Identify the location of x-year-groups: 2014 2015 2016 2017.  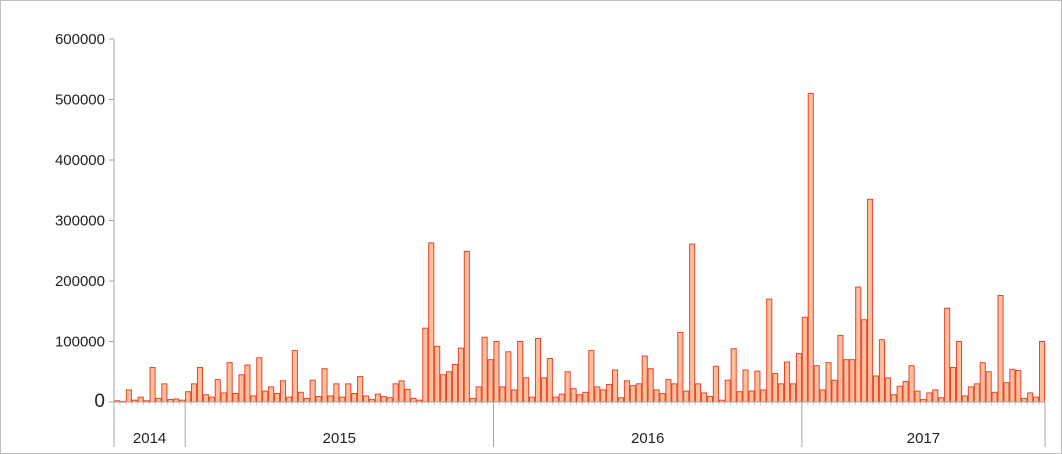
(579, 424).